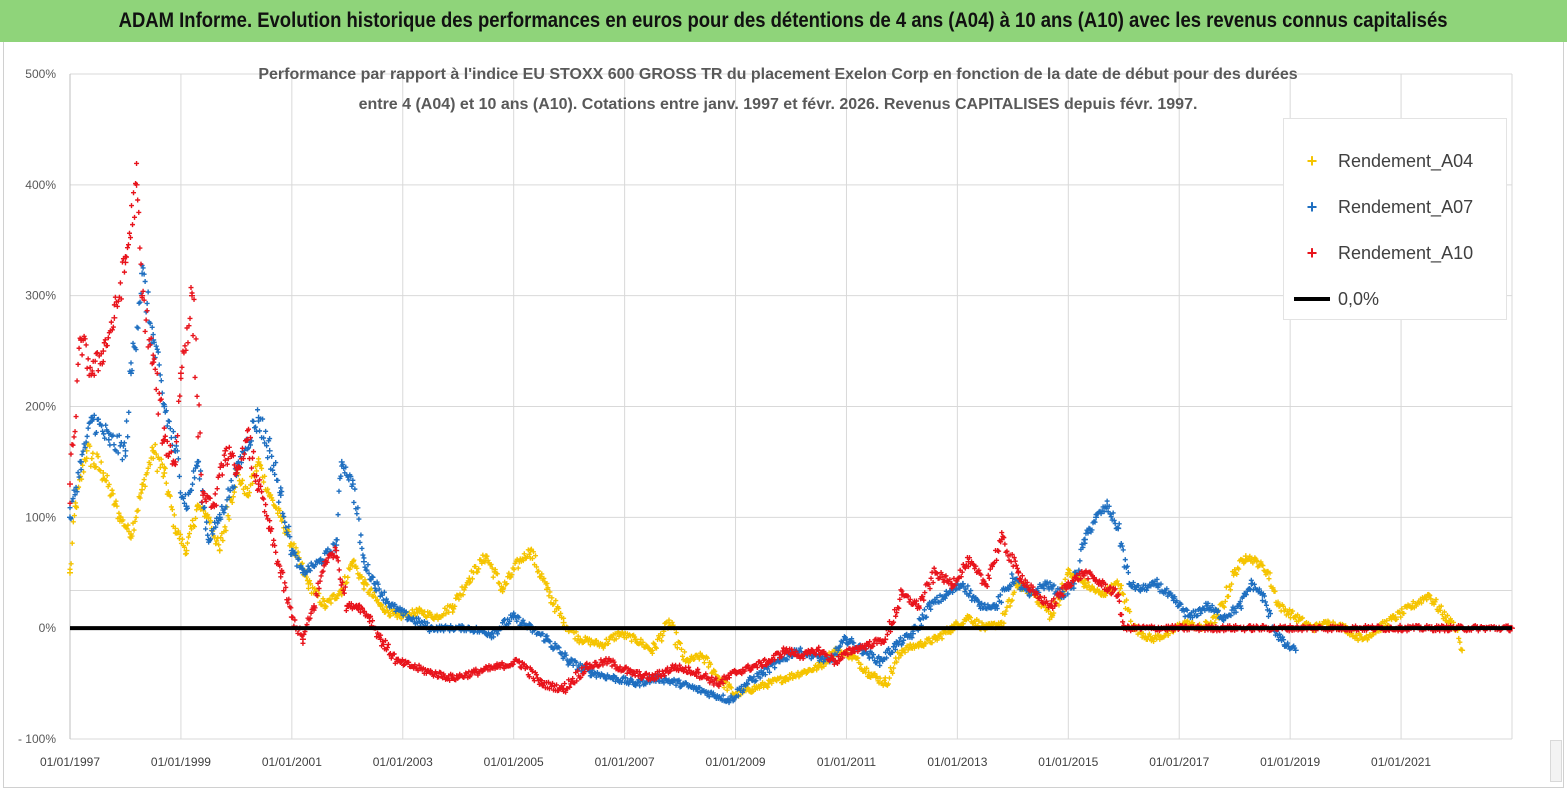 The width and height of the screenshot is (1567, 790). I want to click on legend-label-a10: Rendement_A10, so click(1406, 252).